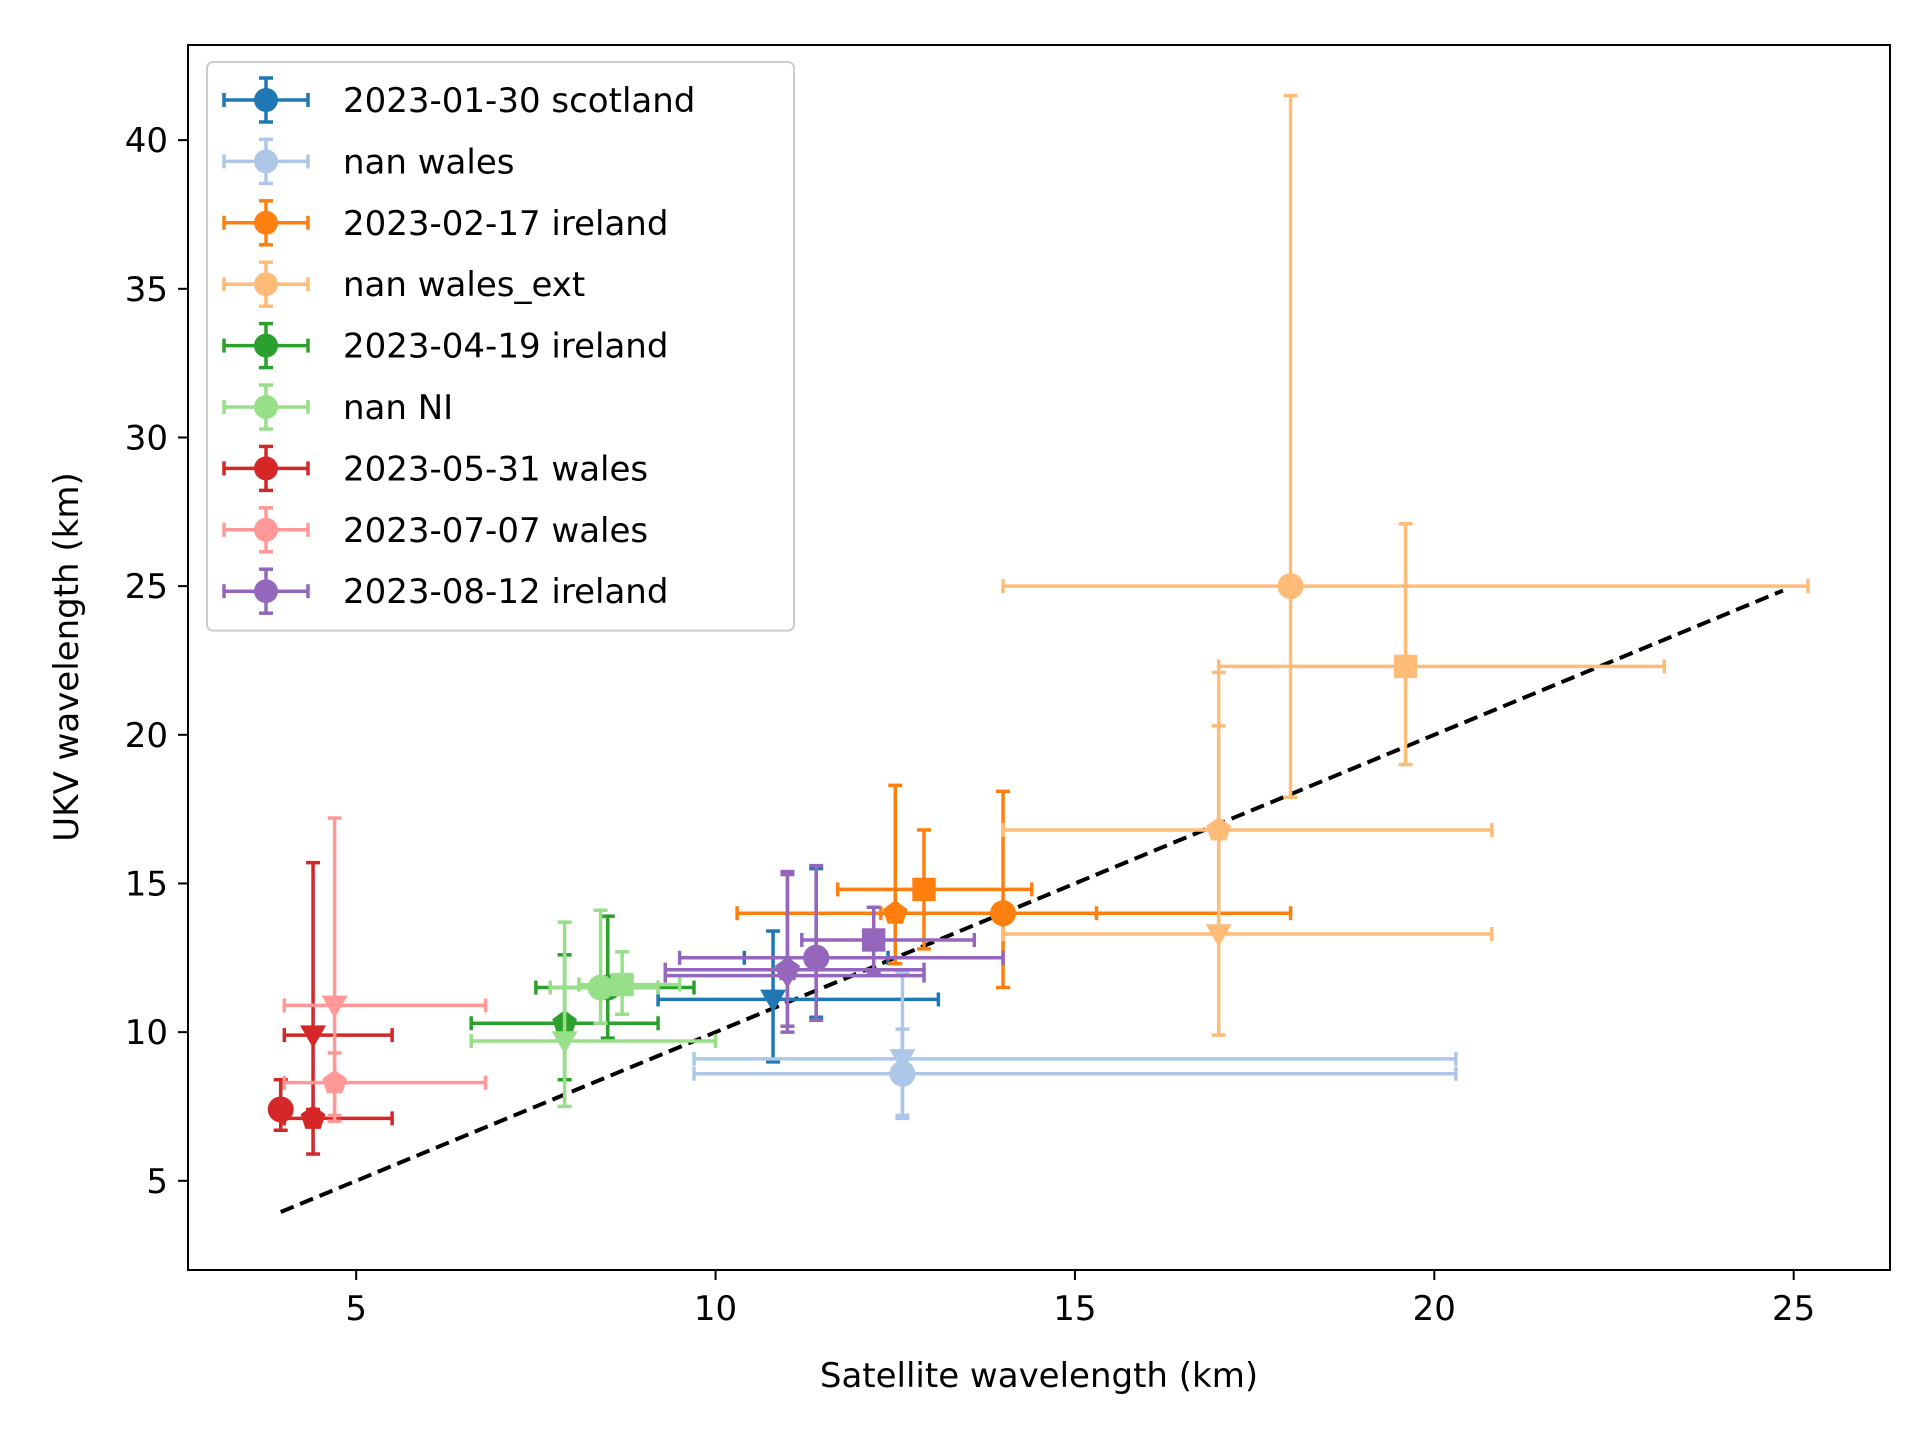 This screenshot has width=1920, height=1440. I want to click on legend-box, so click(500, 346).